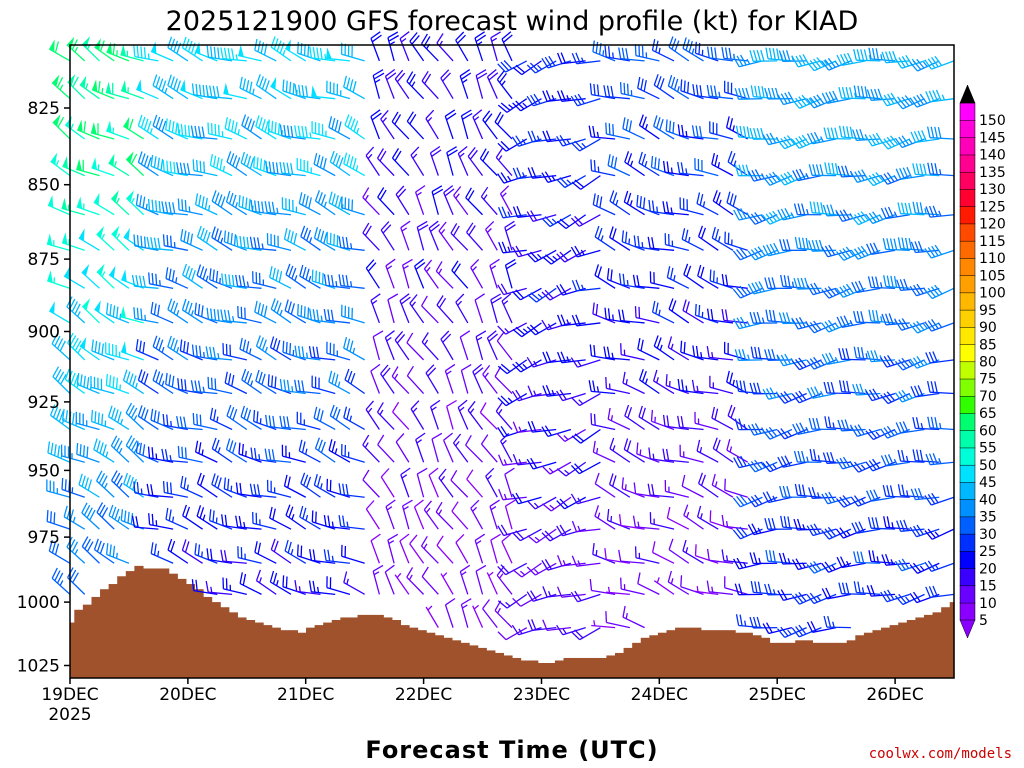 The width and height of the screenshot is (1024, 768). What do you see at coordinates (512, 621) in the screenshot?
I see `surface-terrain` at bounding box center [512, 621].